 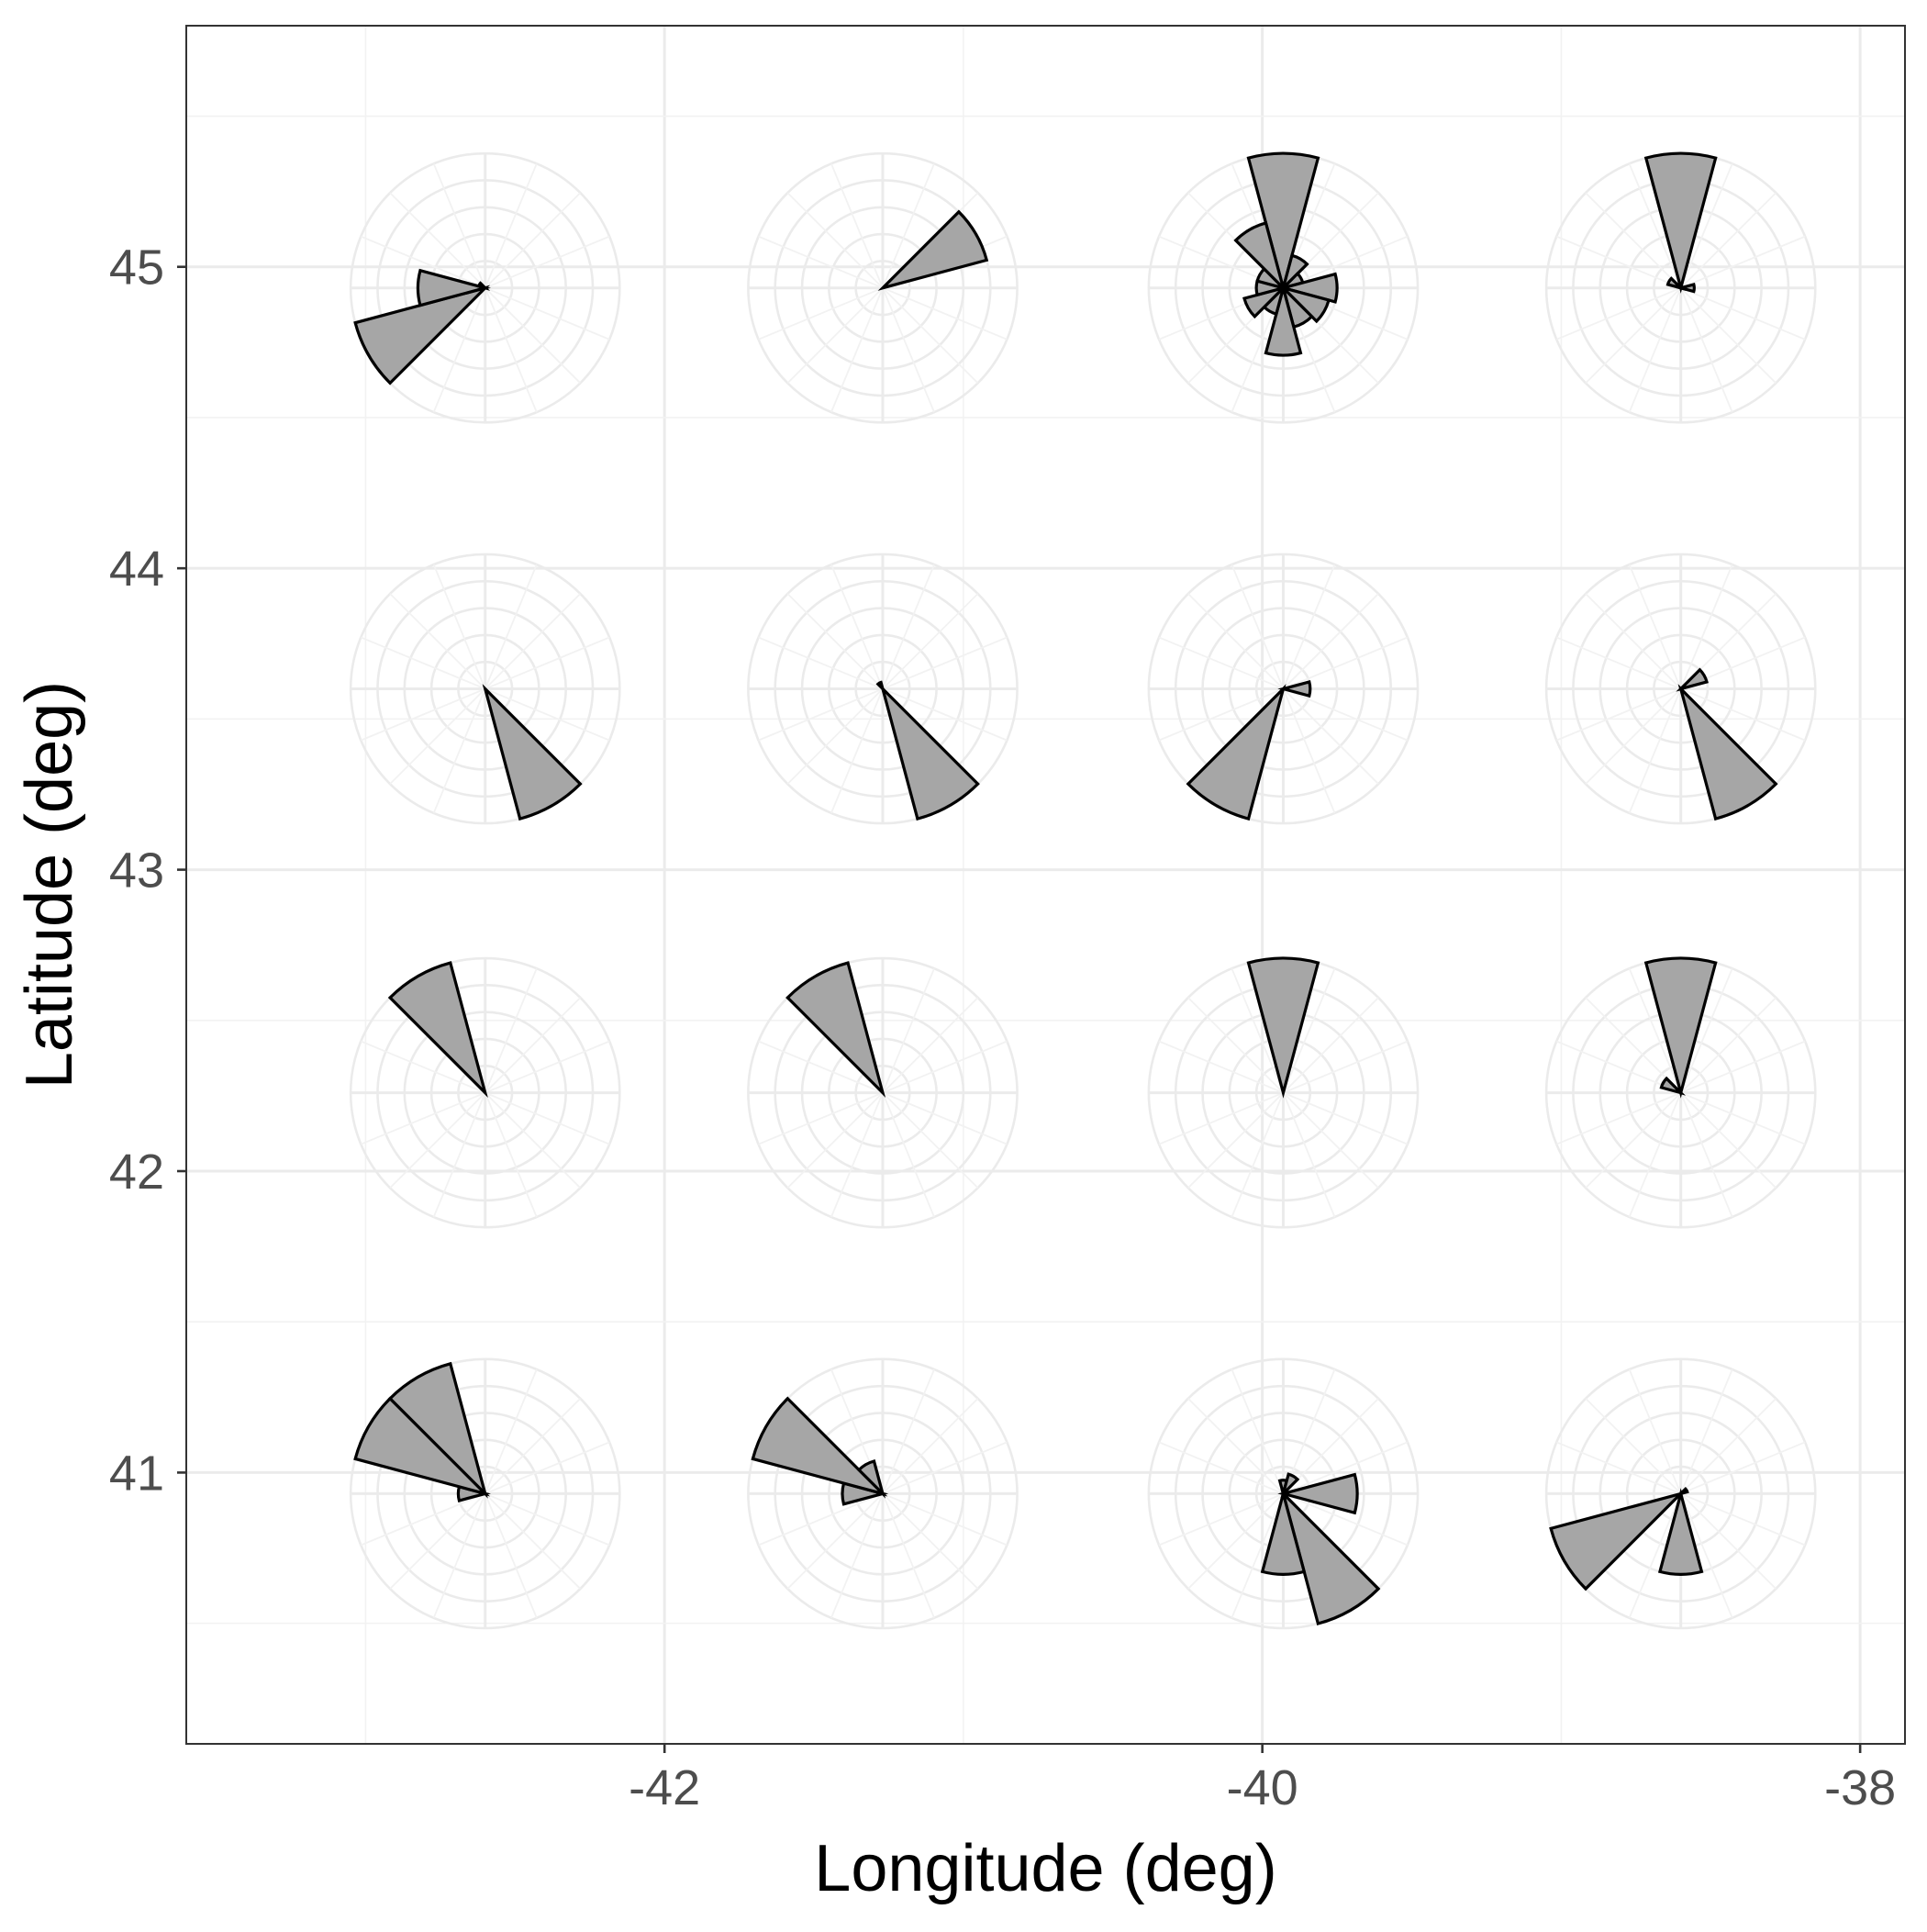 I want to click on y-tick-label: 42, so click(x=136, y=1172).